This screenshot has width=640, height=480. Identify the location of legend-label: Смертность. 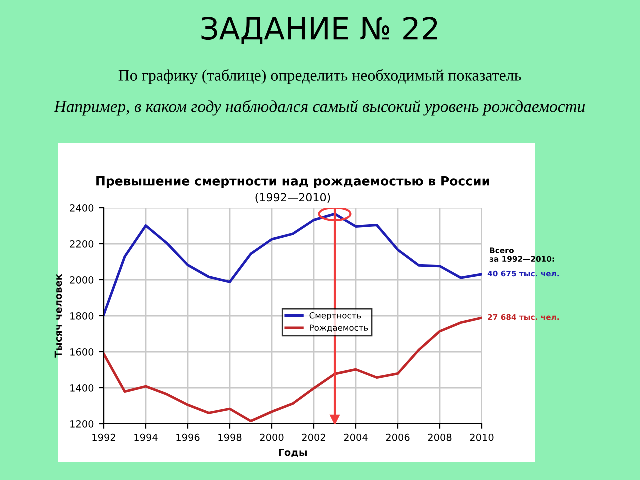
(336, 316).